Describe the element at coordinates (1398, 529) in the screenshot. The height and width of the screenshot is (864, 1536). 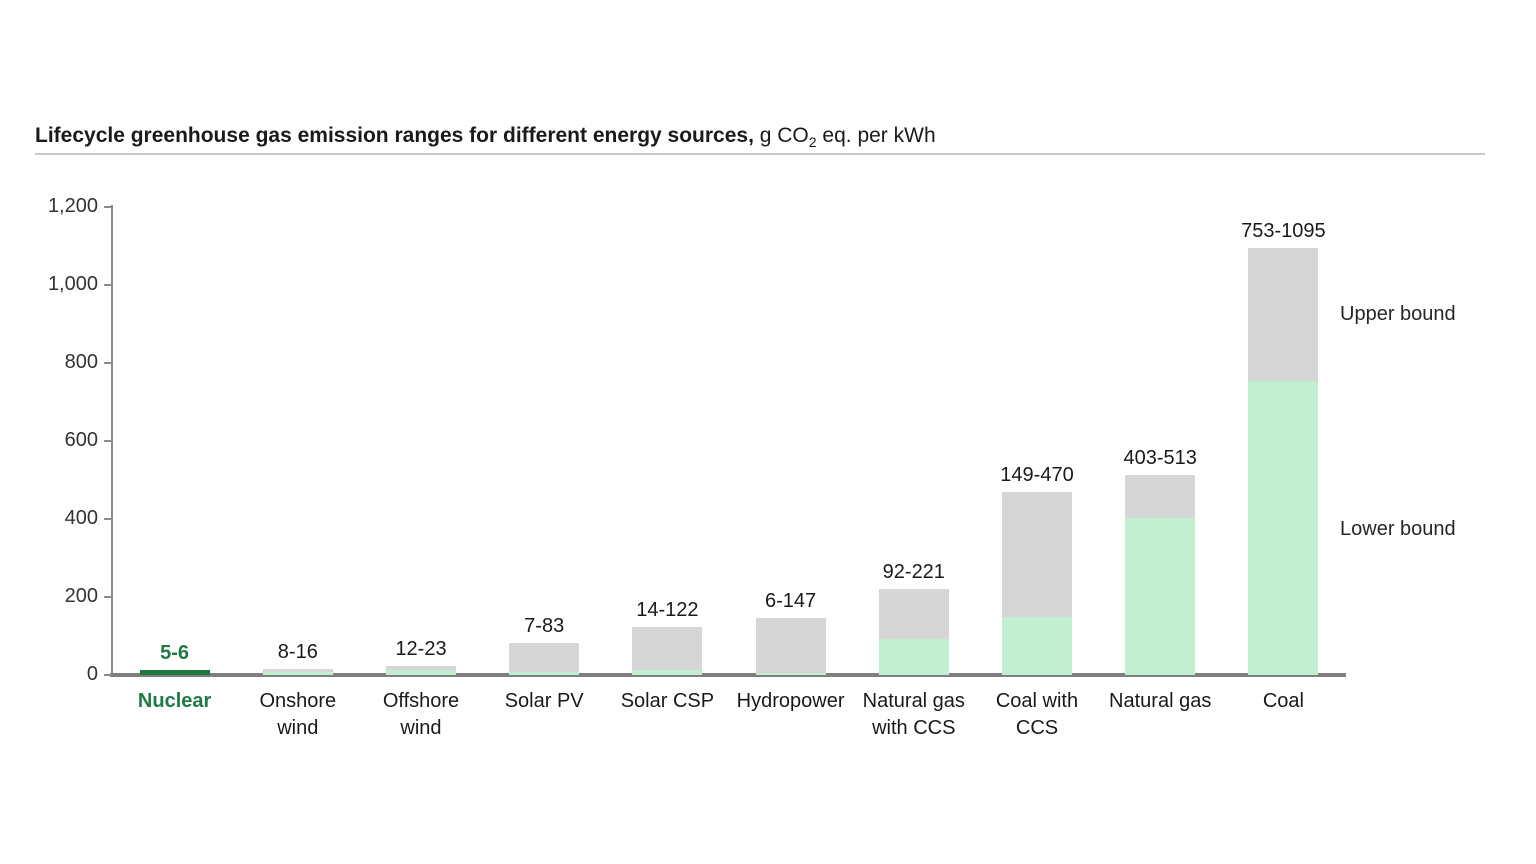
I see `lower-bound-annotation: Lower bound` at that location.